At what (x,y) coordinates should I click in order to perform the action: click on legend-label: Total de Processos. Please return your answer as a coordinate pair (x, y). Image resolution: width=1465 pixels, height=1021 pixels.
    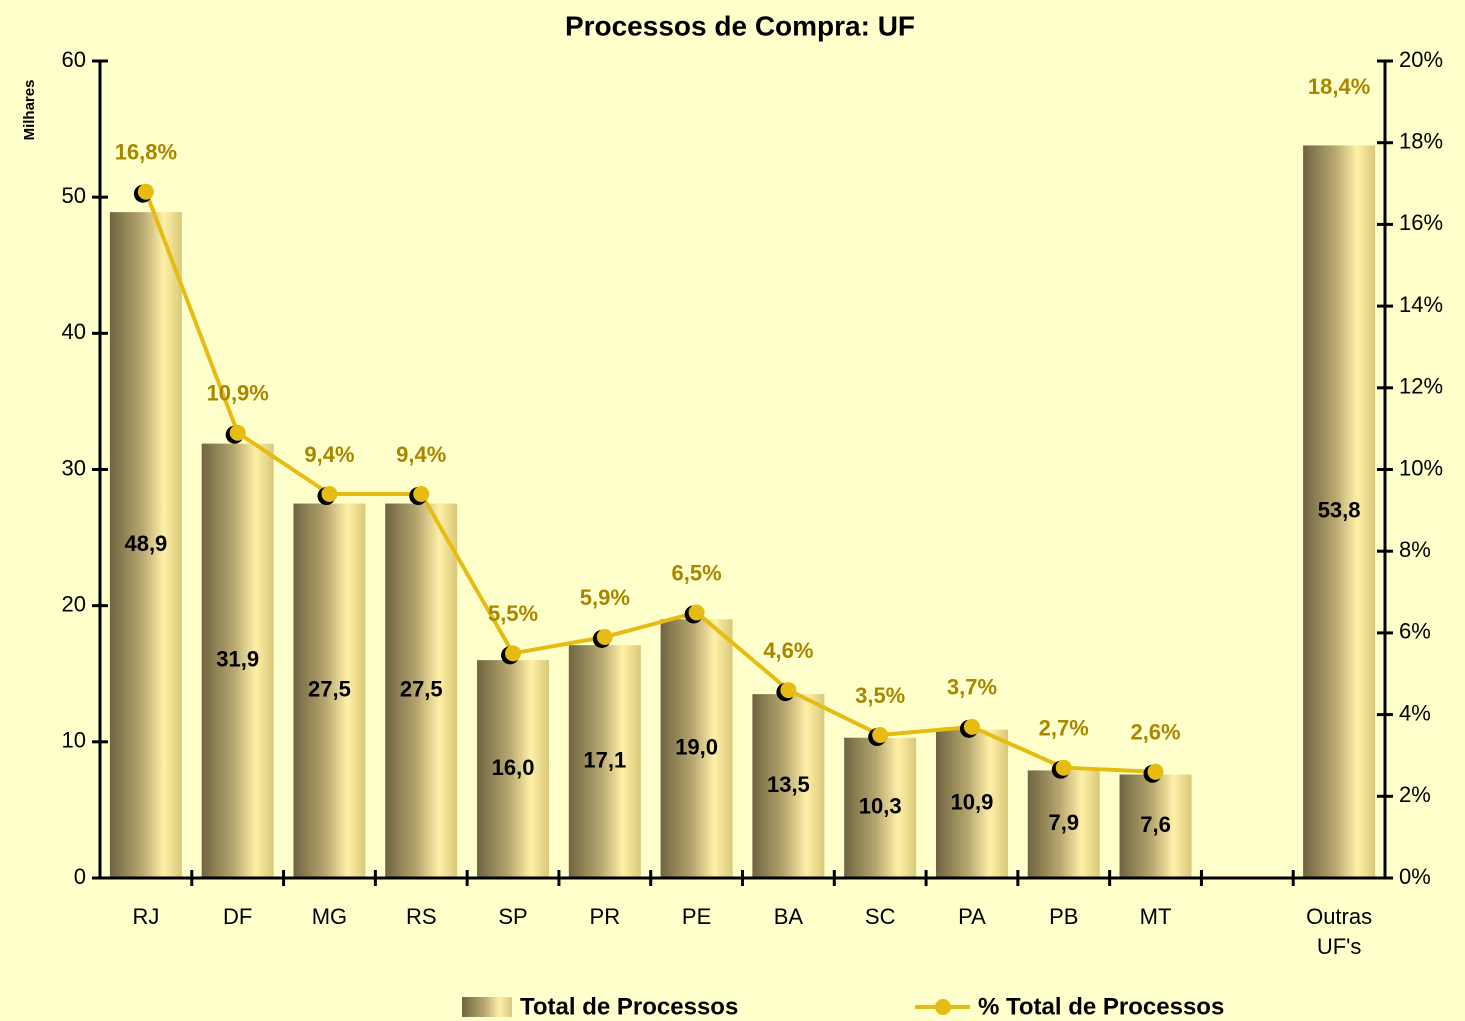
    Looking at the image, I should click on (629, 1006).